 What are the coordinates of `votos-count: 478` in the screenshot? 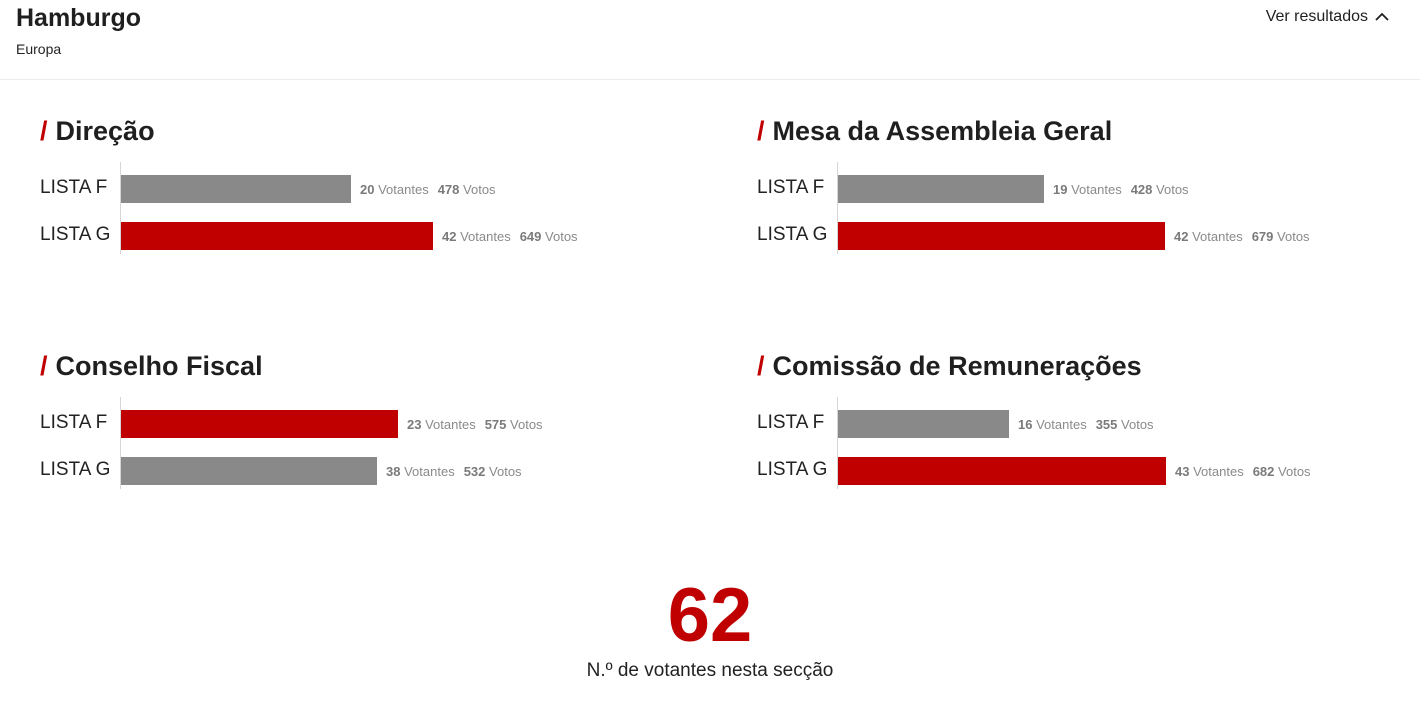 It's located at (448, 189).